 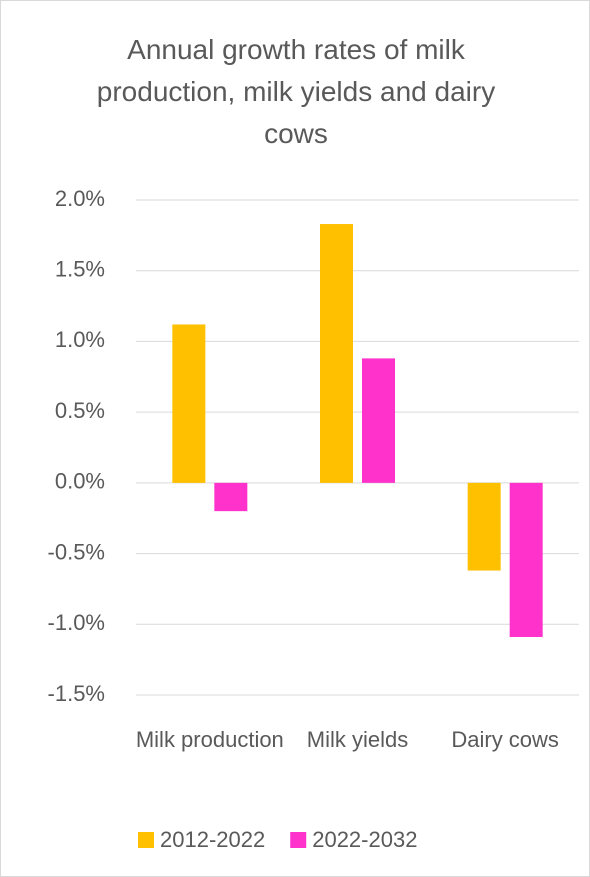 I want to click on y-tick-label: -1.5%, so click(x=76, y=693).